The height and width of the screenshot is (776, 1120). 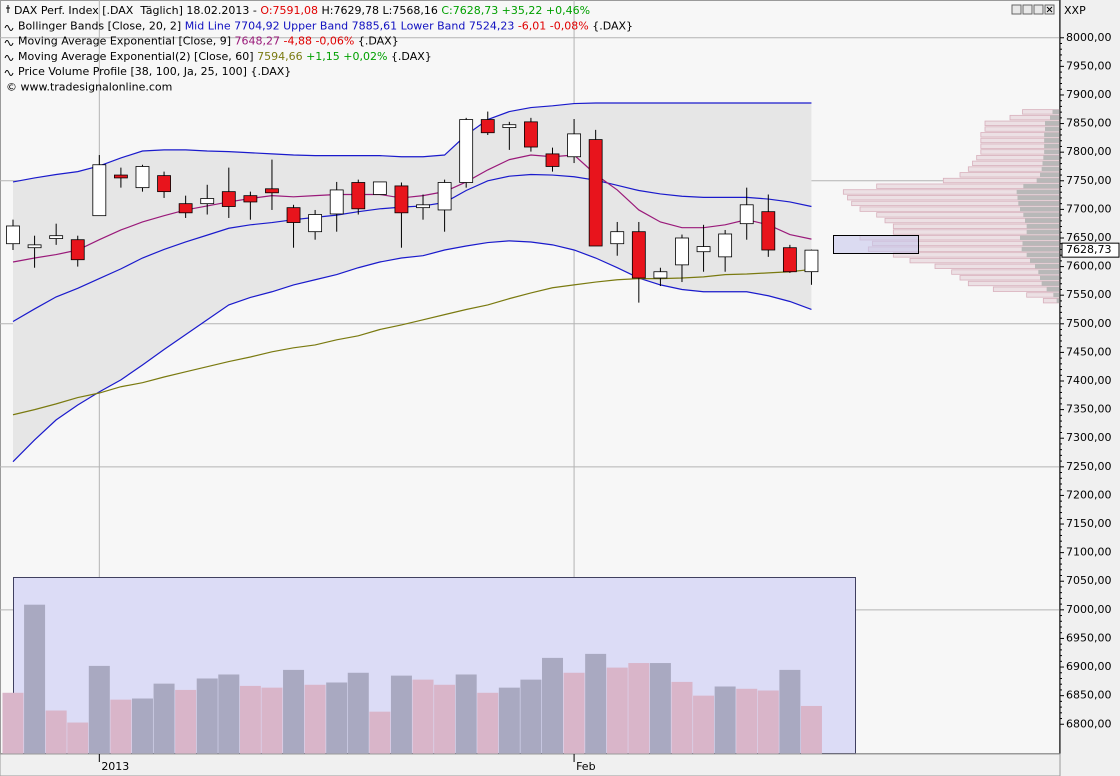 What do you see at coordinates (259, 41) in the screenshot?
I see `legend-text: 7648,27` at bounding box center [259, 41].